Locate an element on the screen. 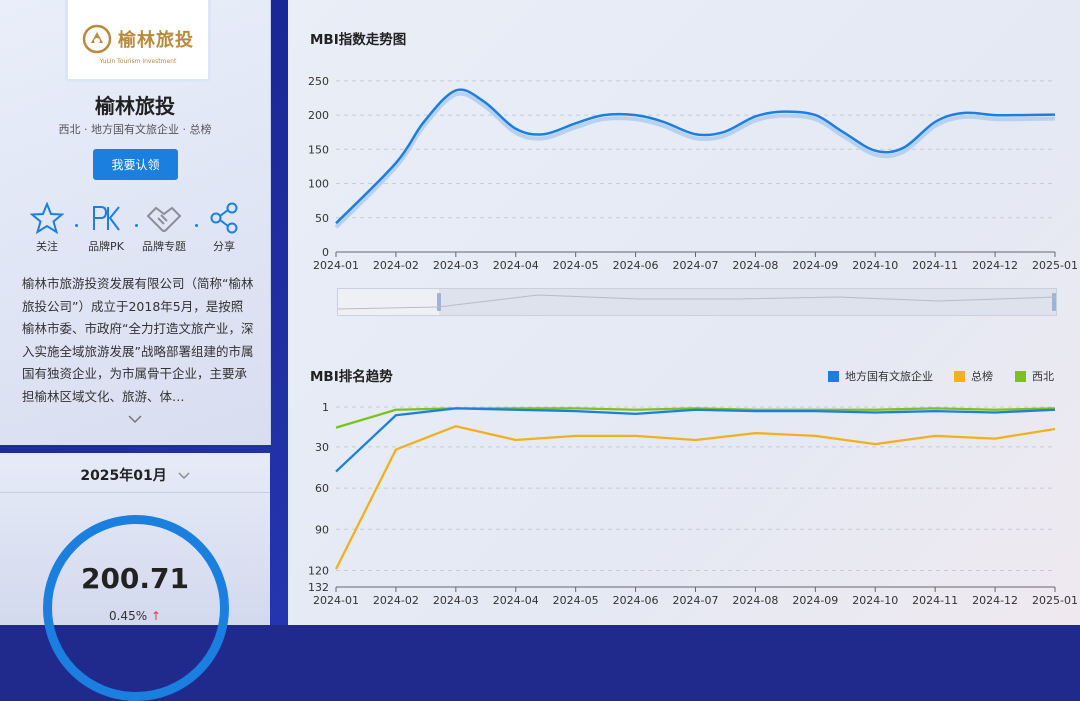 The image size is (1080, 701). score-change: 0.45% ↑ is located at coordinates (135, 616).